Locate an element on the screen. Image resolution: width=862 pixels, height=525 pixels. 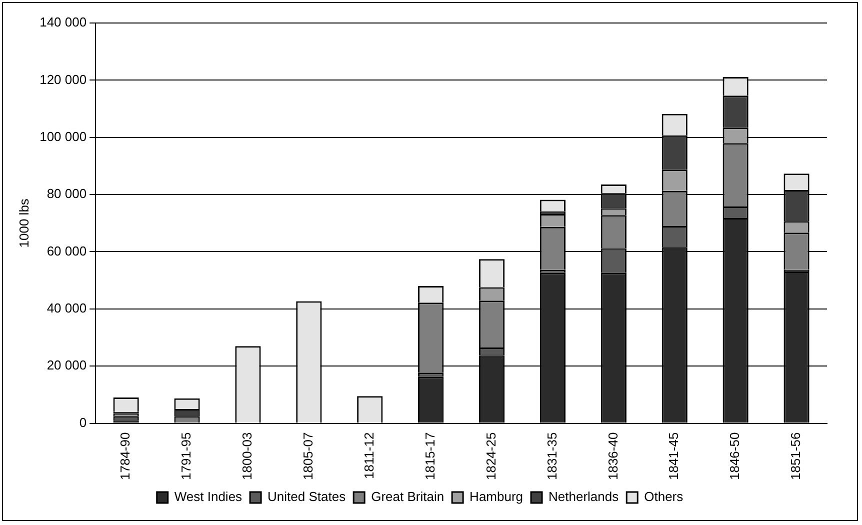
x-tick-label: 1815-17 is located at coordinates (430, 456).